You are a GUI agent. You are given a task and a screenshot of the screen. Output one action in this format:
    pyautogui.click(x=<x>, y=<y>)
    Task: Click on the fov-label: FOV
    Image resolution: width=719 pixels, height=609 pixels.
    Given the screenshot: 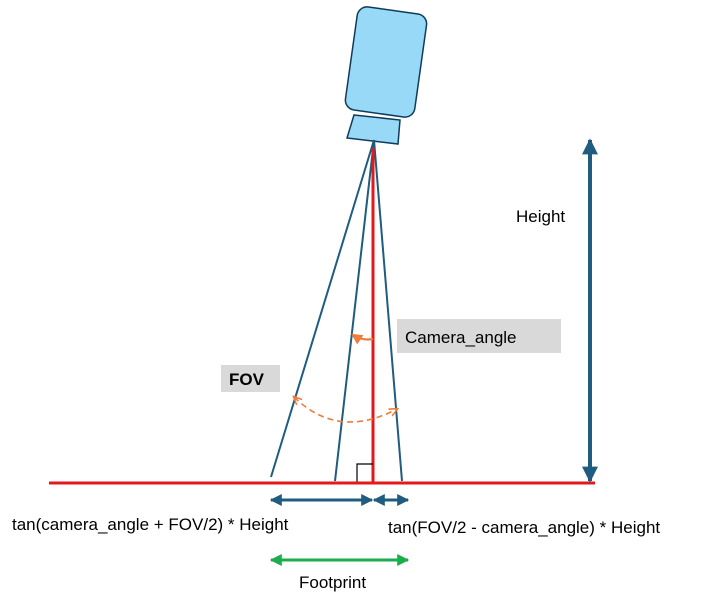 What is the action you would take?
    pyautogui.click(x=247, y=379)
    